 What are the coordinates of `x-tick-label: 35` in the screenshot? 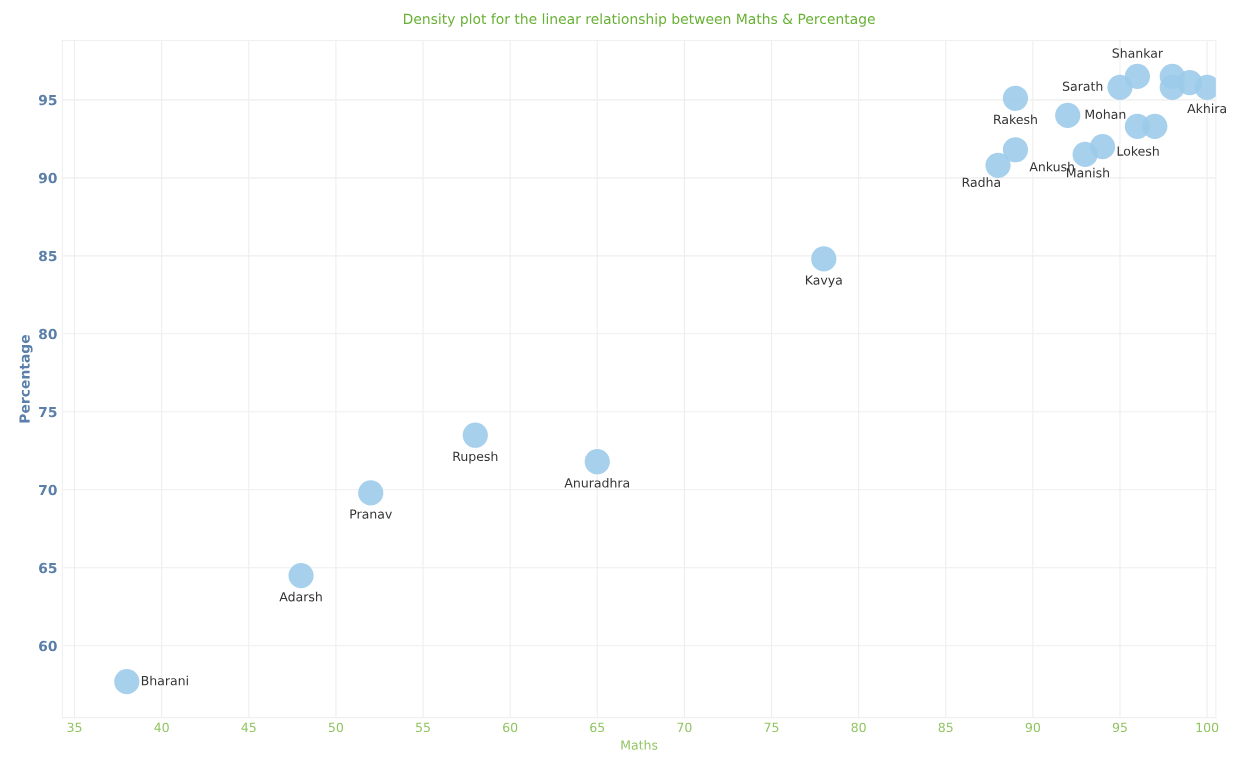 It's located at (74, 727).